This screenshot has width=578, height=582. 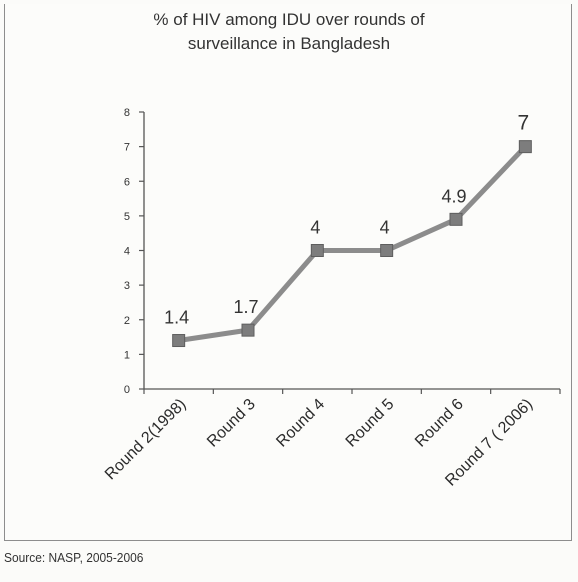 What do you see at coordinates (127, 355) in the screenshot?
I see `y-tick-label: 1` at bounding box center [127, 355].